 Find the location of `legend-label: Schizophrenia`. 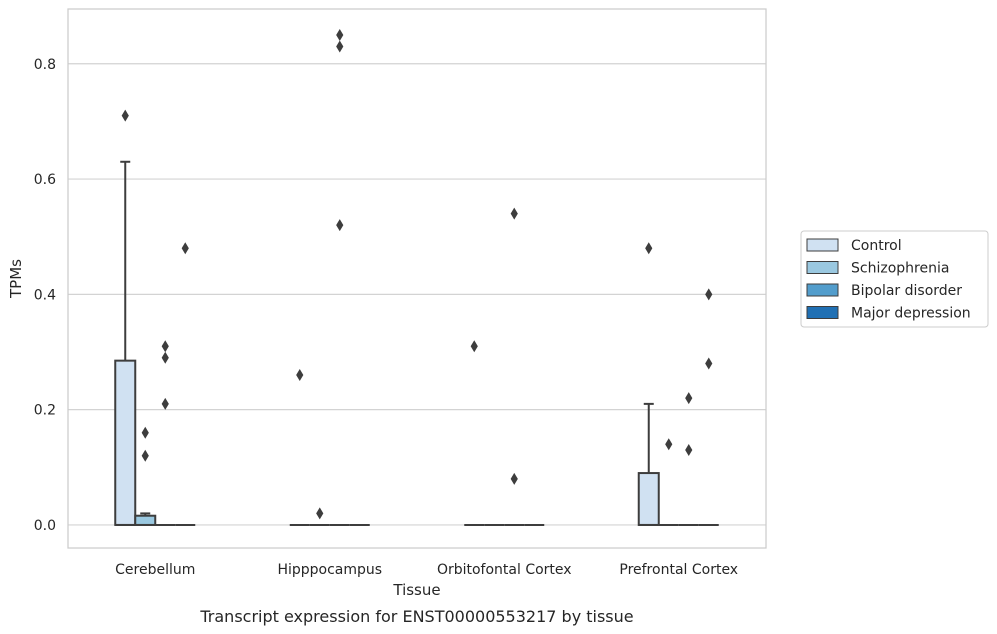

legend-label: Schizophrenia is located at coordinates (900, 269).